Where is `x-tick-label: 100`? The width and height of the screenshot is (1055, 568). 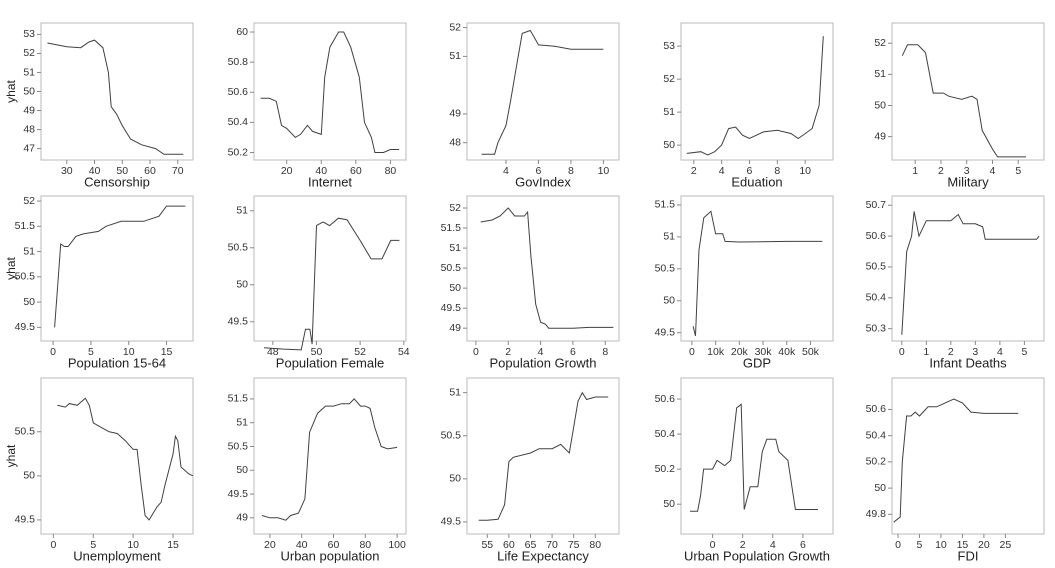 x-tick-label: 100 is located at coordinates (397, 545).